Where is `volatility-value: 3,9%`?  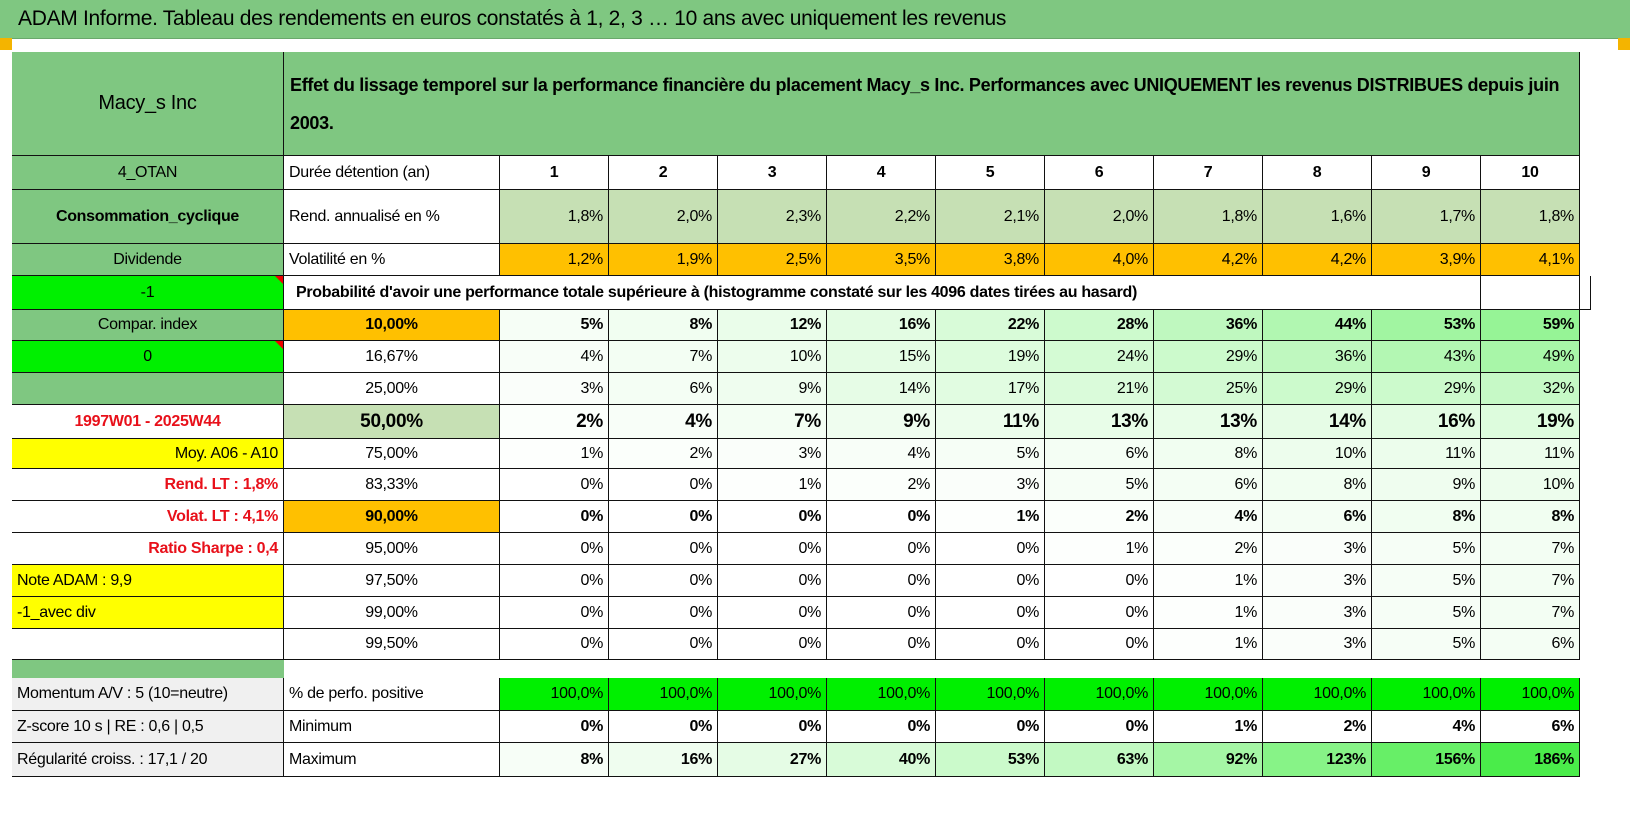 volatility-value: 3,9% is located at coordinates (1426, 260).